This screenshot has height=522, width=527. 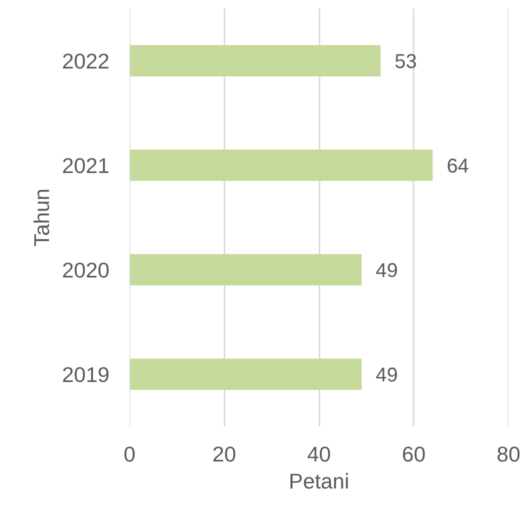 I want to click on y-axis-title: Tahun, so click(x=42, y=217).